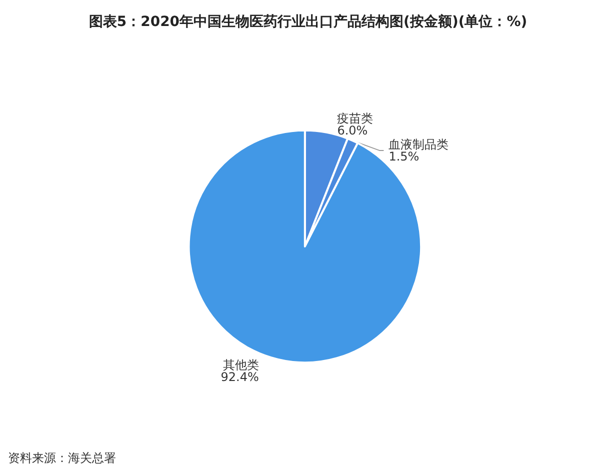 The height and width of the screenshot is (474, 616). I want to click on slice-label: 血液制品类, so click(418, 145).